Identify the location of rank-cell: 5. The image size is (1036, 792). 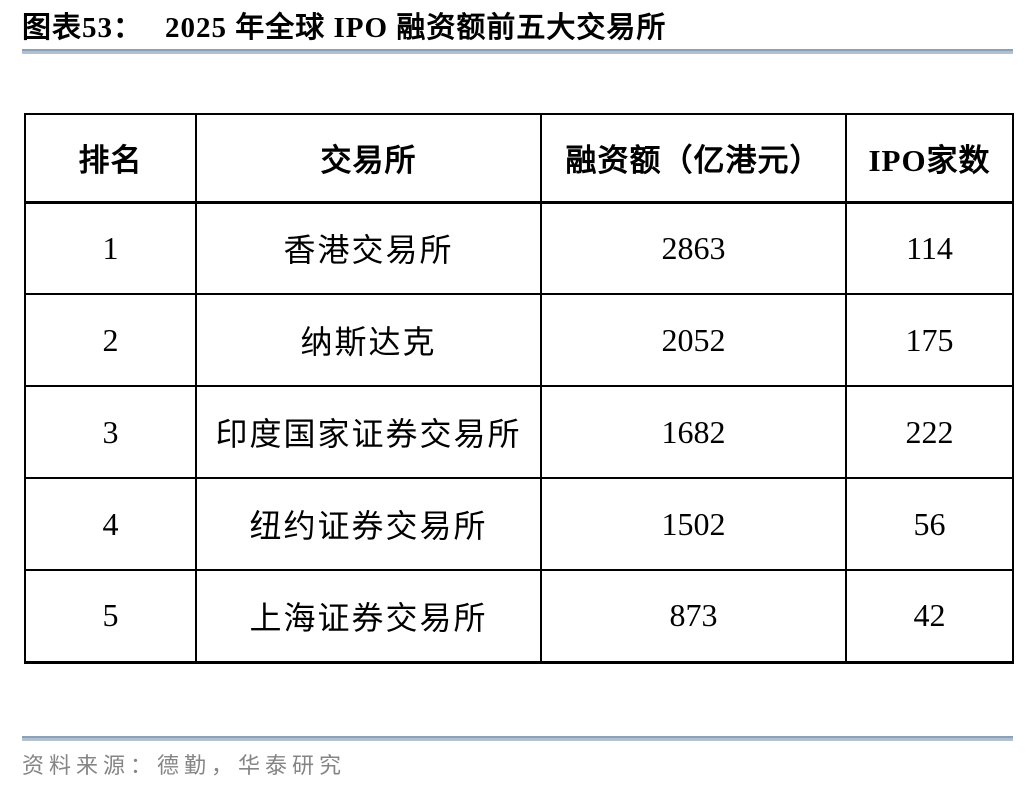
(110, 616).